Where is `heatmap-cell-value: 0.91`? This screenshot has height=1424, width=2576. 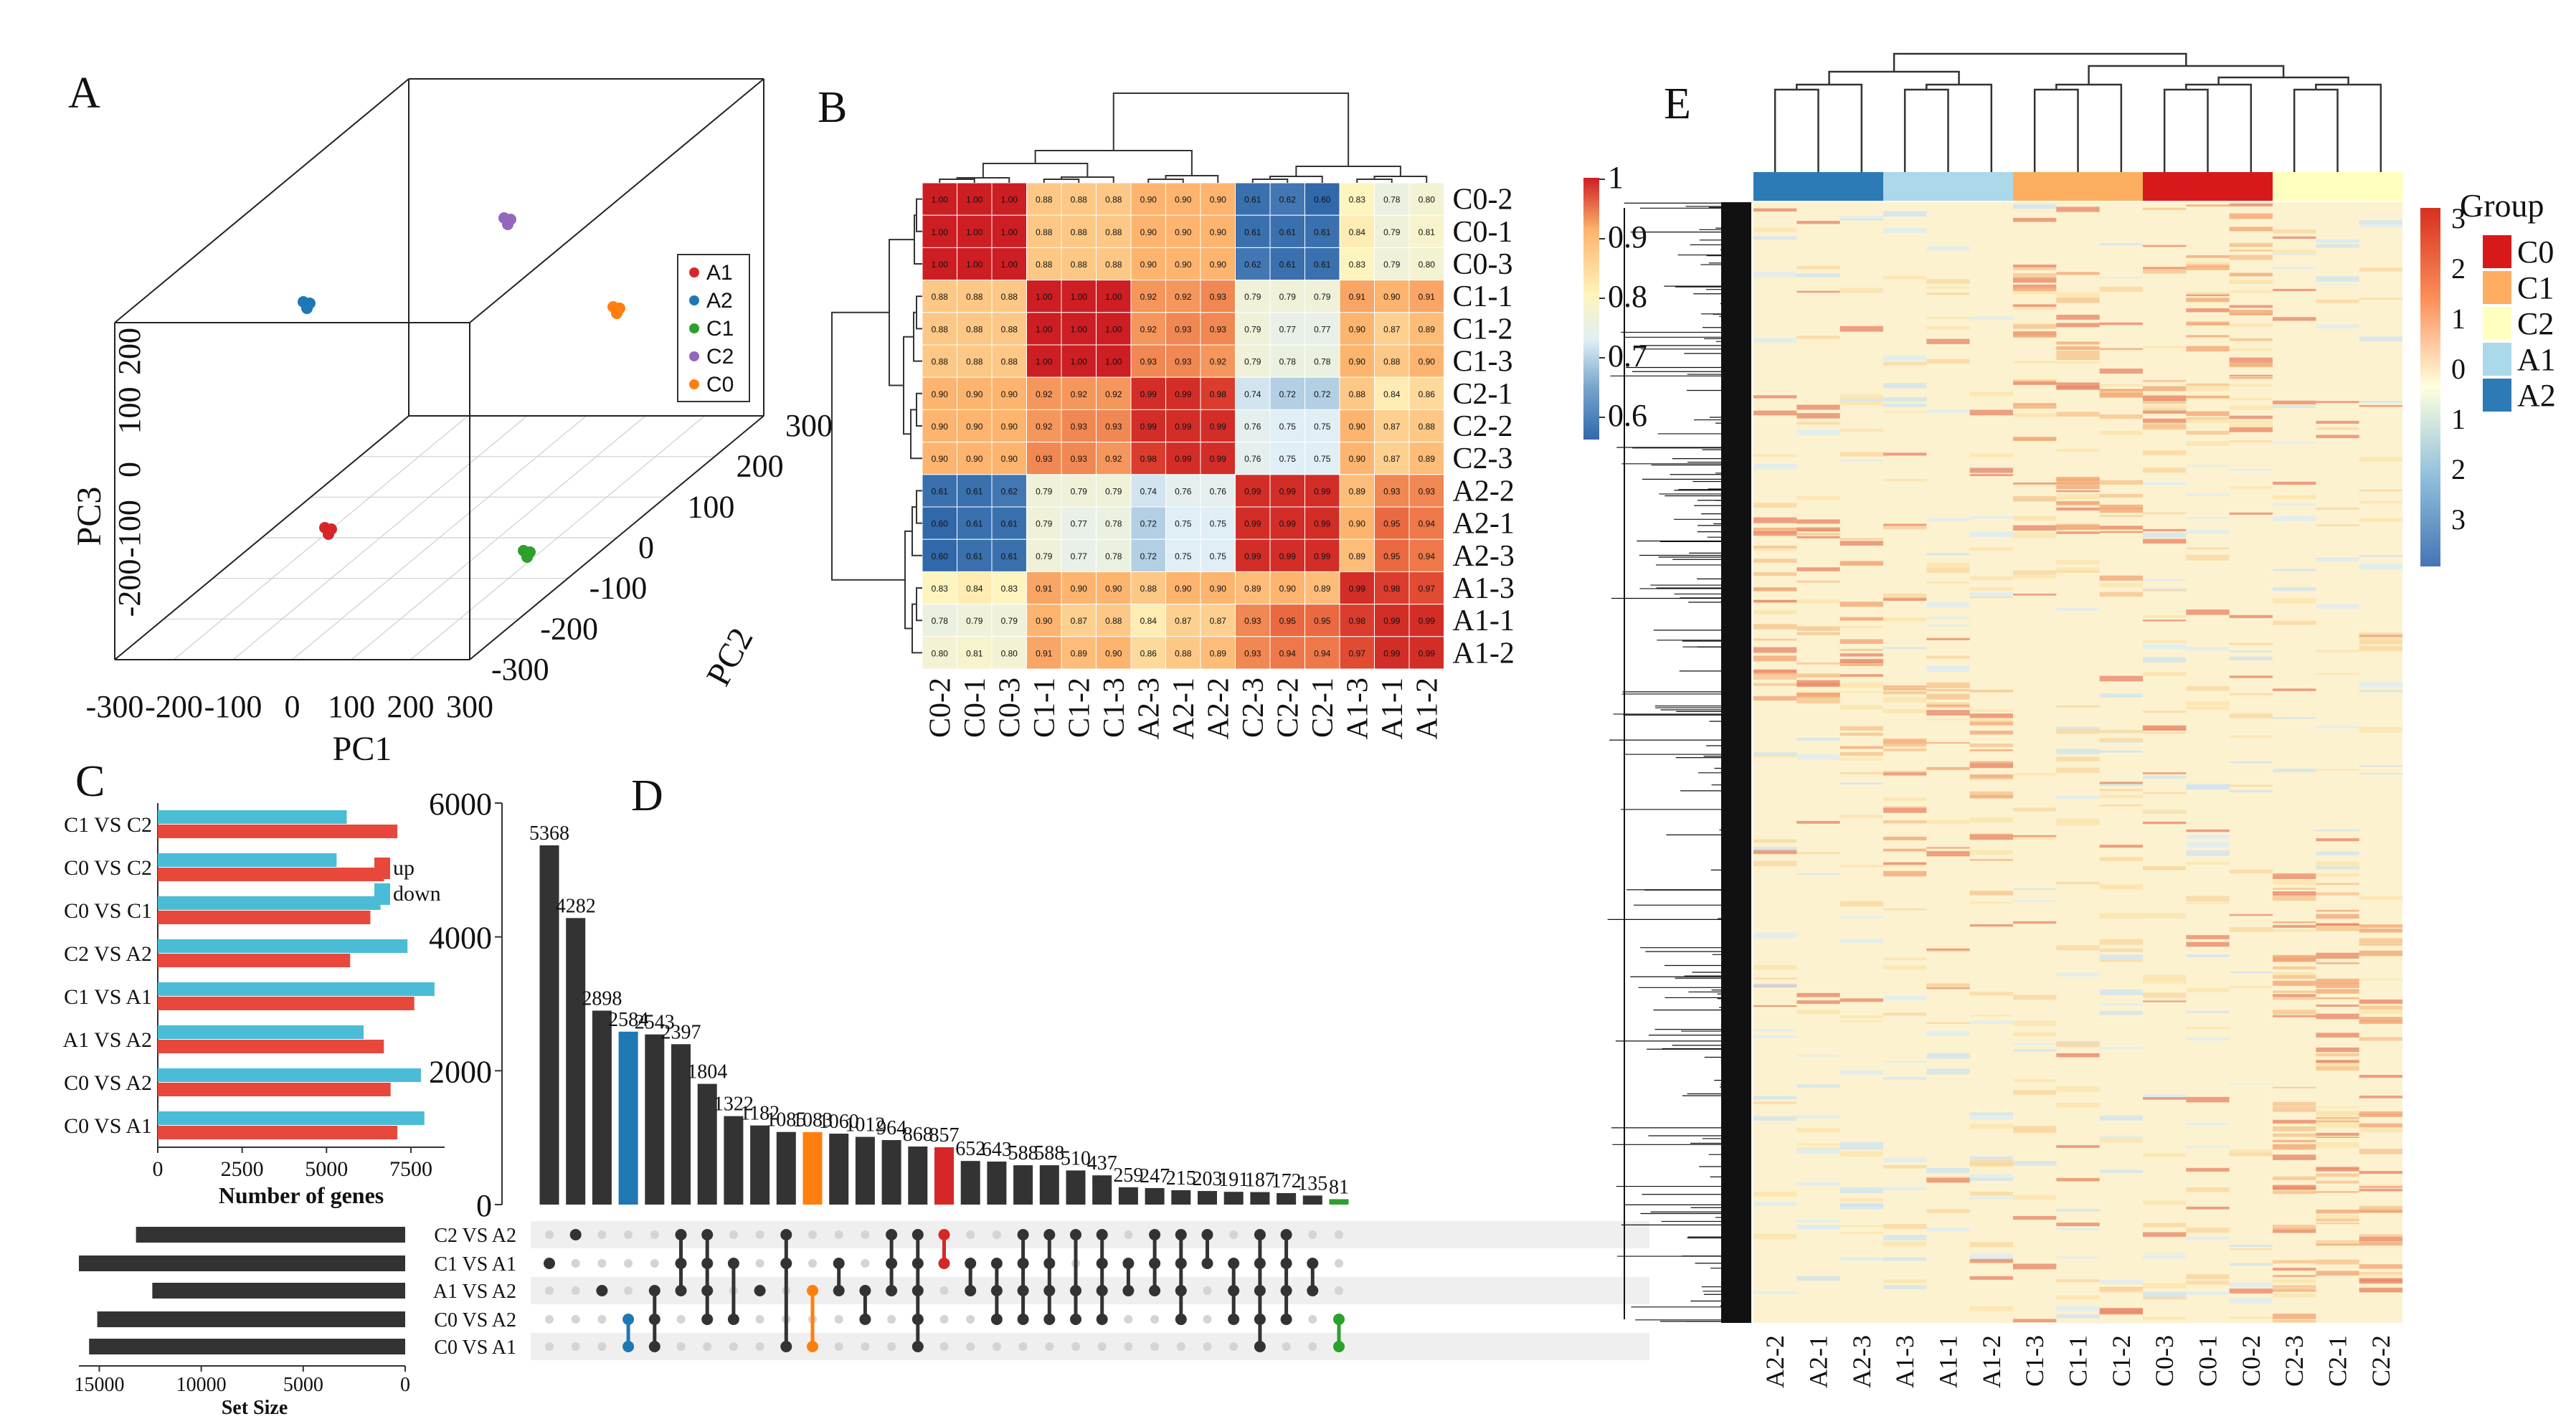
heatmap-cell-value: 0.91 is located at coordinates (1427, 297).